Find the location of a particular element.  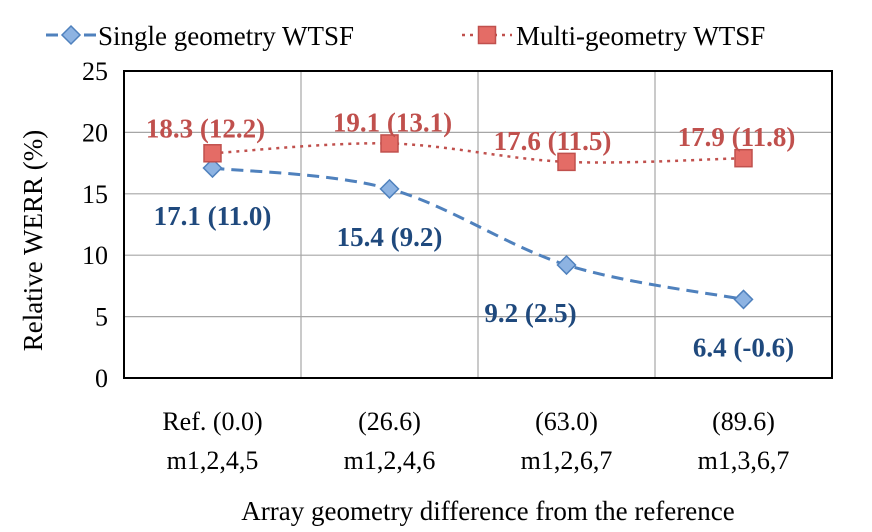

data-label-multi: 19.1 (13.1) is located at coordinates (392, 122).